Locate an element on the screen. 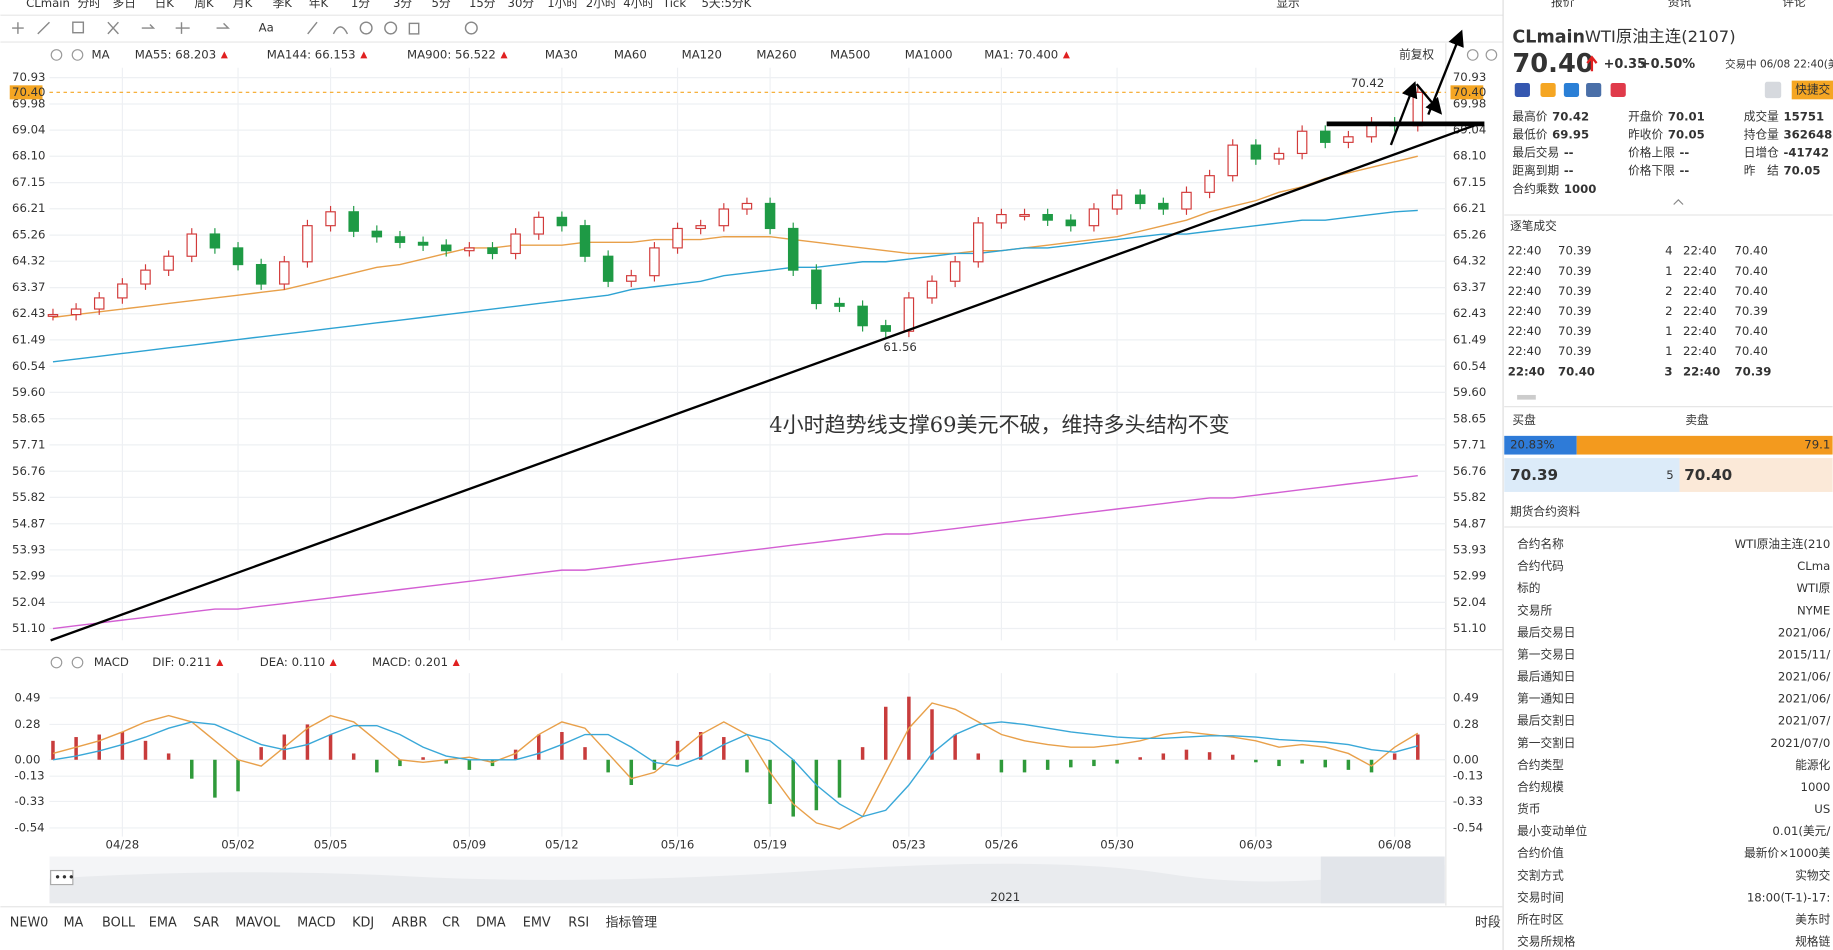 The image size is (1833, 950). drawing-tools is located at coordinates (245, 28).